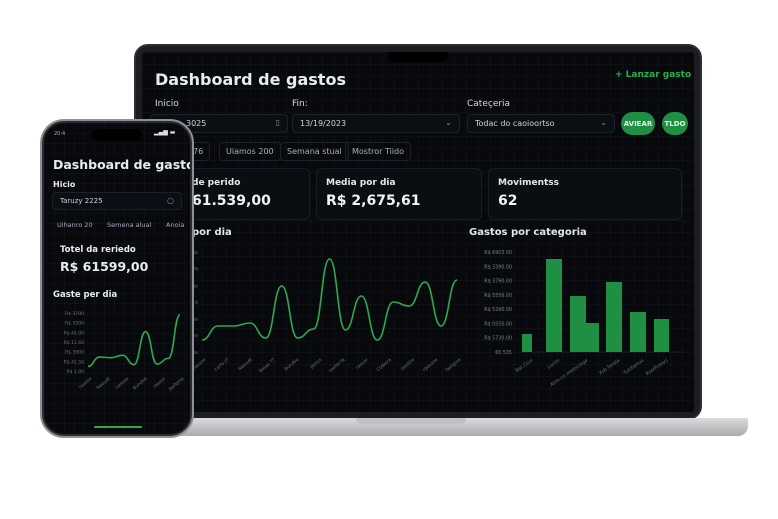 Image resolution: width=778 pixels, height=519 pixels. I want to click on x-tick-label: Jasfgma, so click(176, 384).